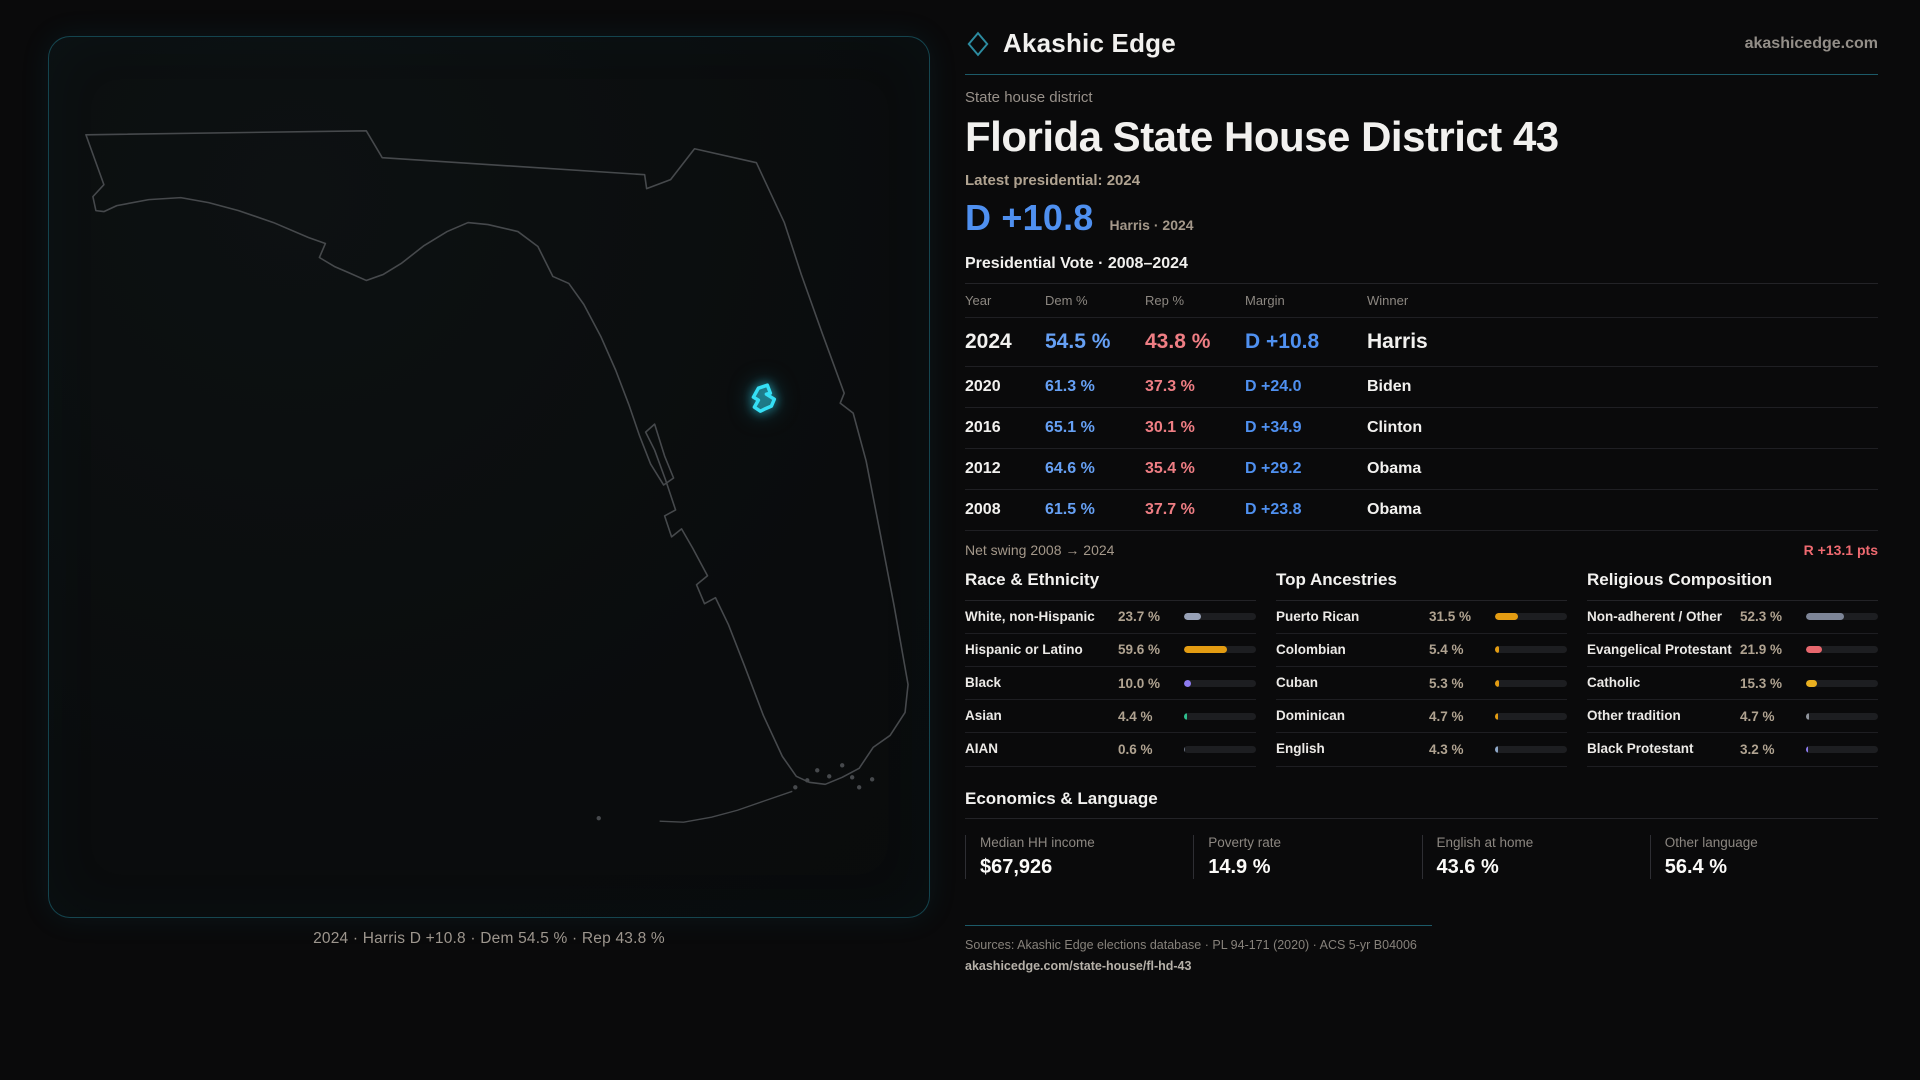 Image resolution: width=1920 pixels, height=1080 pixels. What do you see at coordinates (1467, 866) in the screenshot?
I see `stat-value: 43.6 %` at bounding box center [1467, 866].